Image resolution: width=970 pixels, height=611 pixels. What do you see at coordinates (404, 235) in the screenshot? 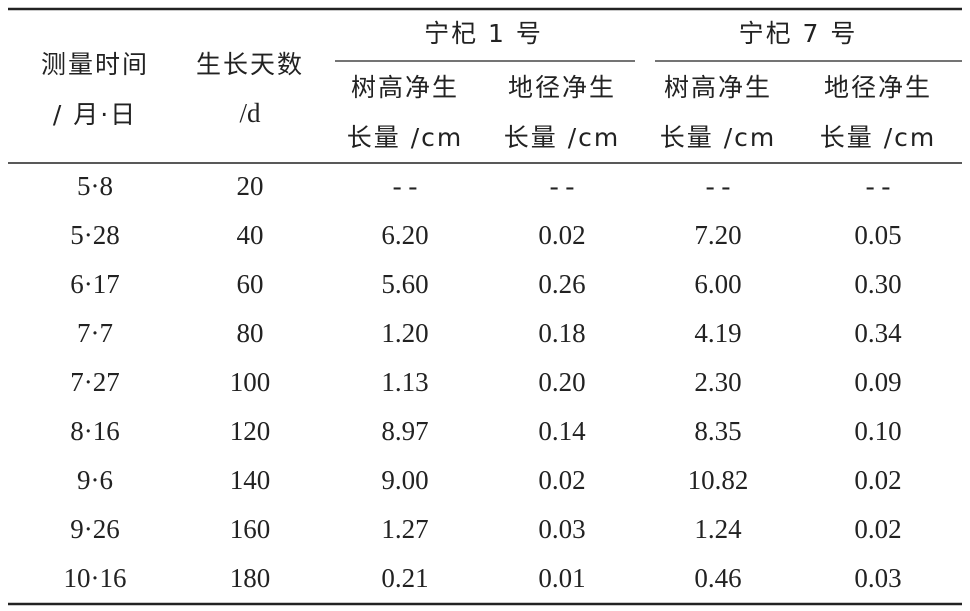
I see `cell: 6.20` at bounding box center [404, 235].